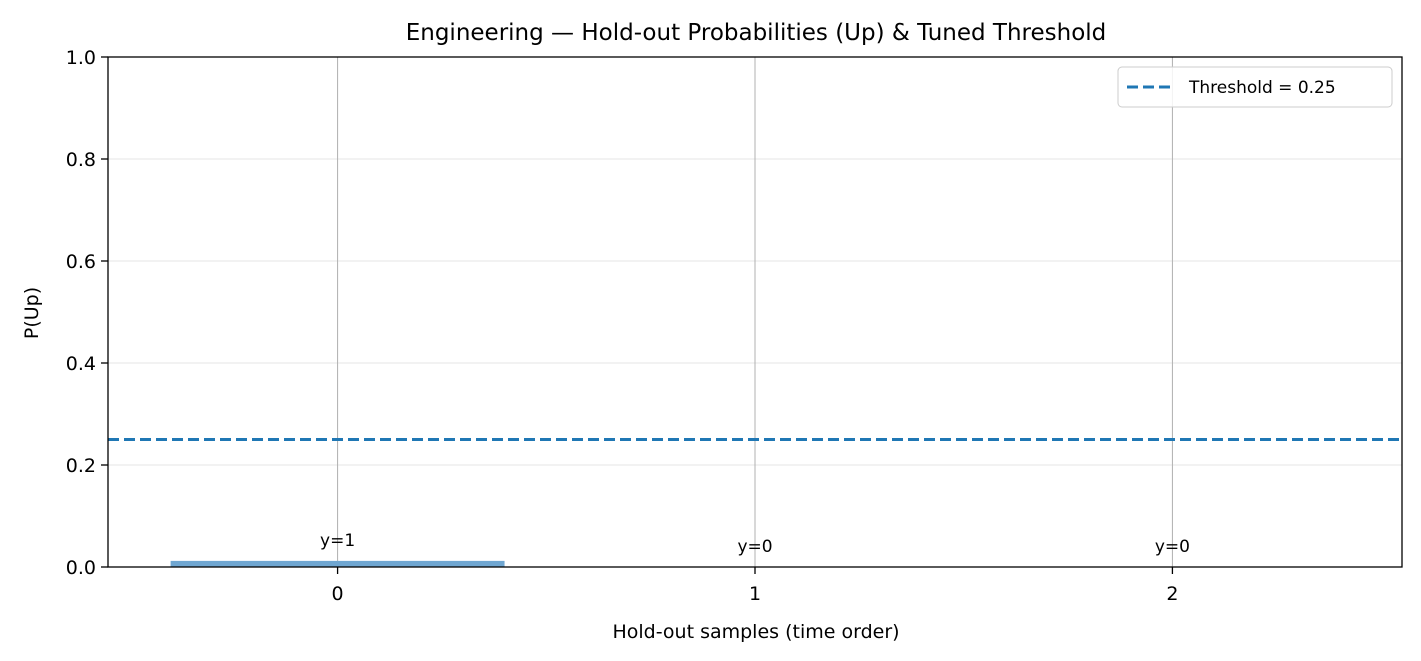  I want to click on bar-labels: y=1 y=0 y=0, so click(755, 544).